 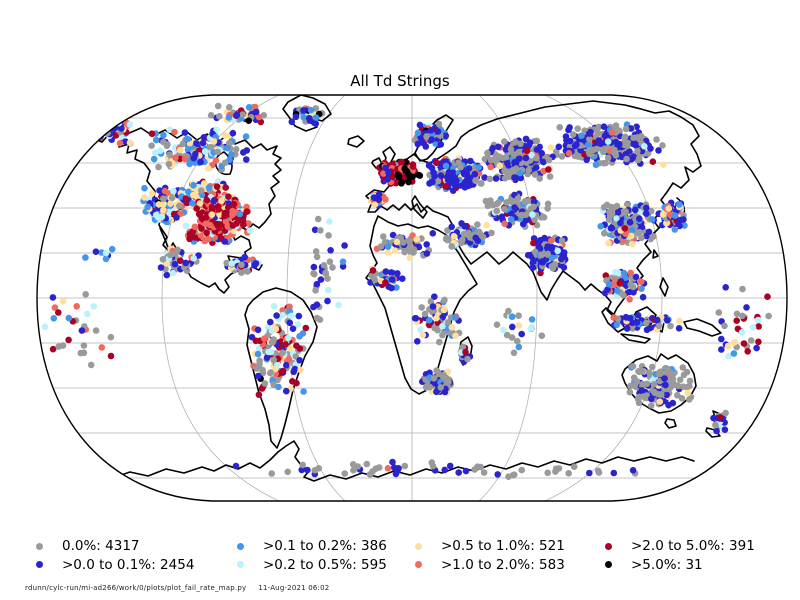 What do you see at coordinates (128, 564) in the screenshot?
I see `legend-item-label: >0.0 to 0.1%: 2454` at bounding box center [128, 564].